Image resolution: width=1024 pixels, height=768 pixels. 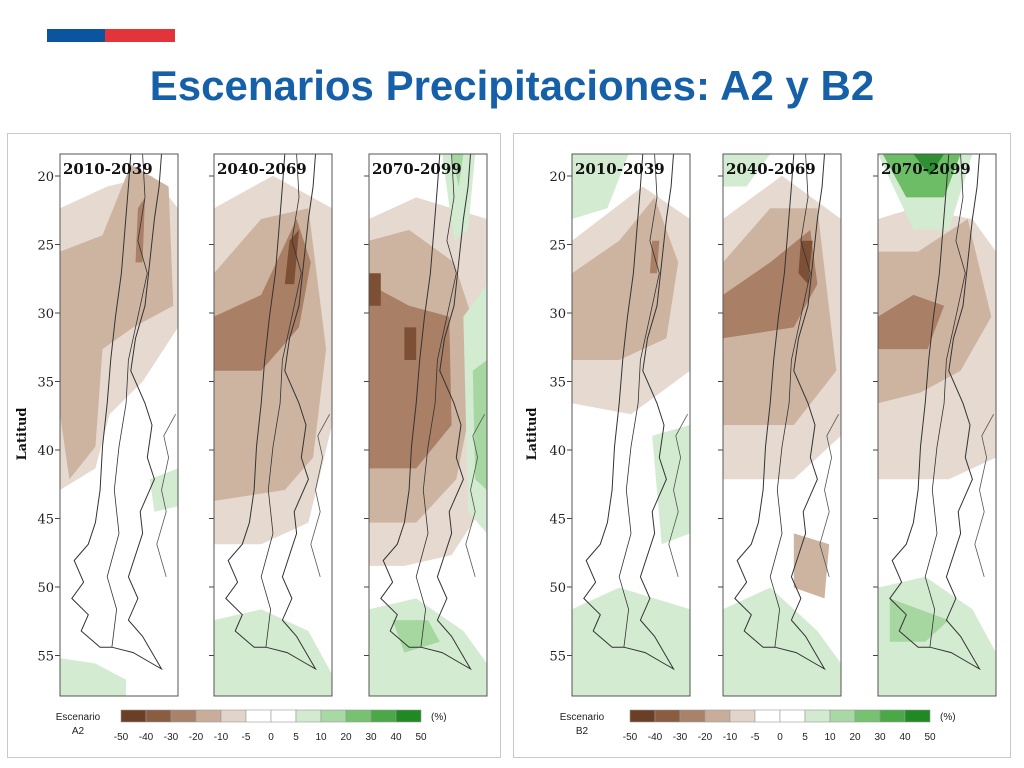 I want to click on slide-title: Escenarios Precipitaciones: A2 y B2, so click(x=512, y=85).